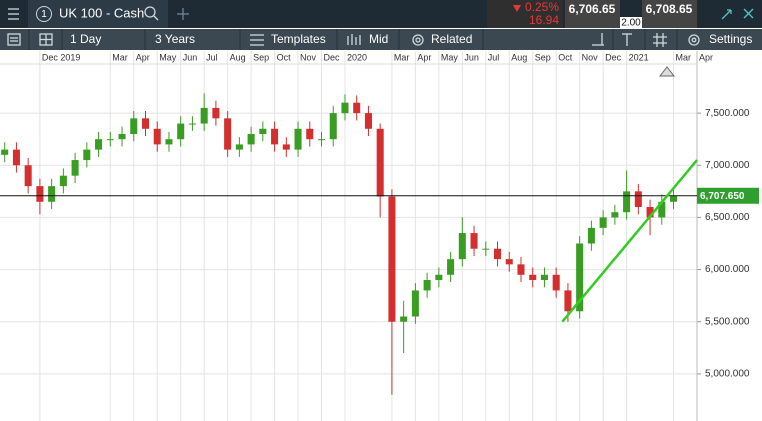 Image resolution: width=762 pixels, height=421 pixels. Describe the element at coordinates (727, 373) in the screenshot. I see `y-tick-label: 5,000.000` at that location.